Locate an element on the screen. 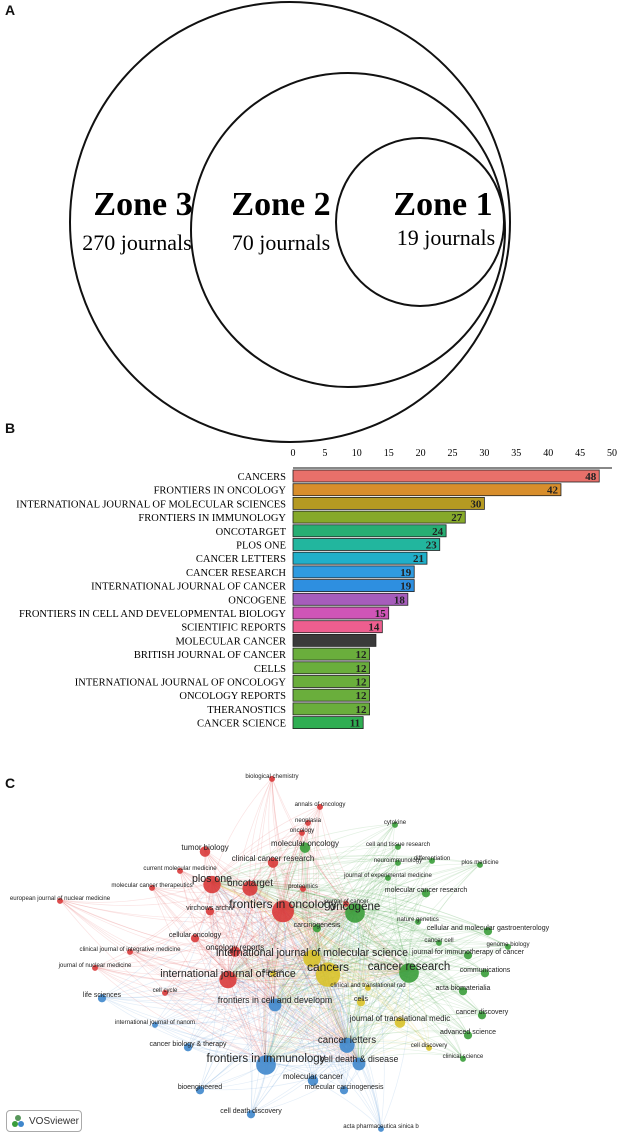 The image size is (623, 1141). network-node-label: cellular oncology is located at coordinates (195, 935).